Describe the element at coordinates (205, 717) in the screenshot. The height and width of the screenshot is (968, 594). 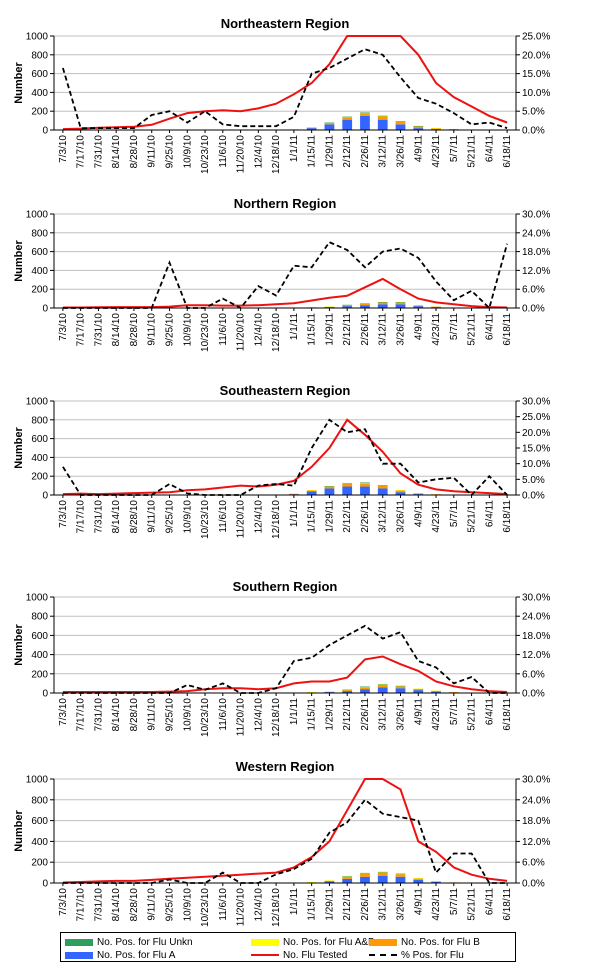
I see `x-tick-label: 10/23/10` at that location.